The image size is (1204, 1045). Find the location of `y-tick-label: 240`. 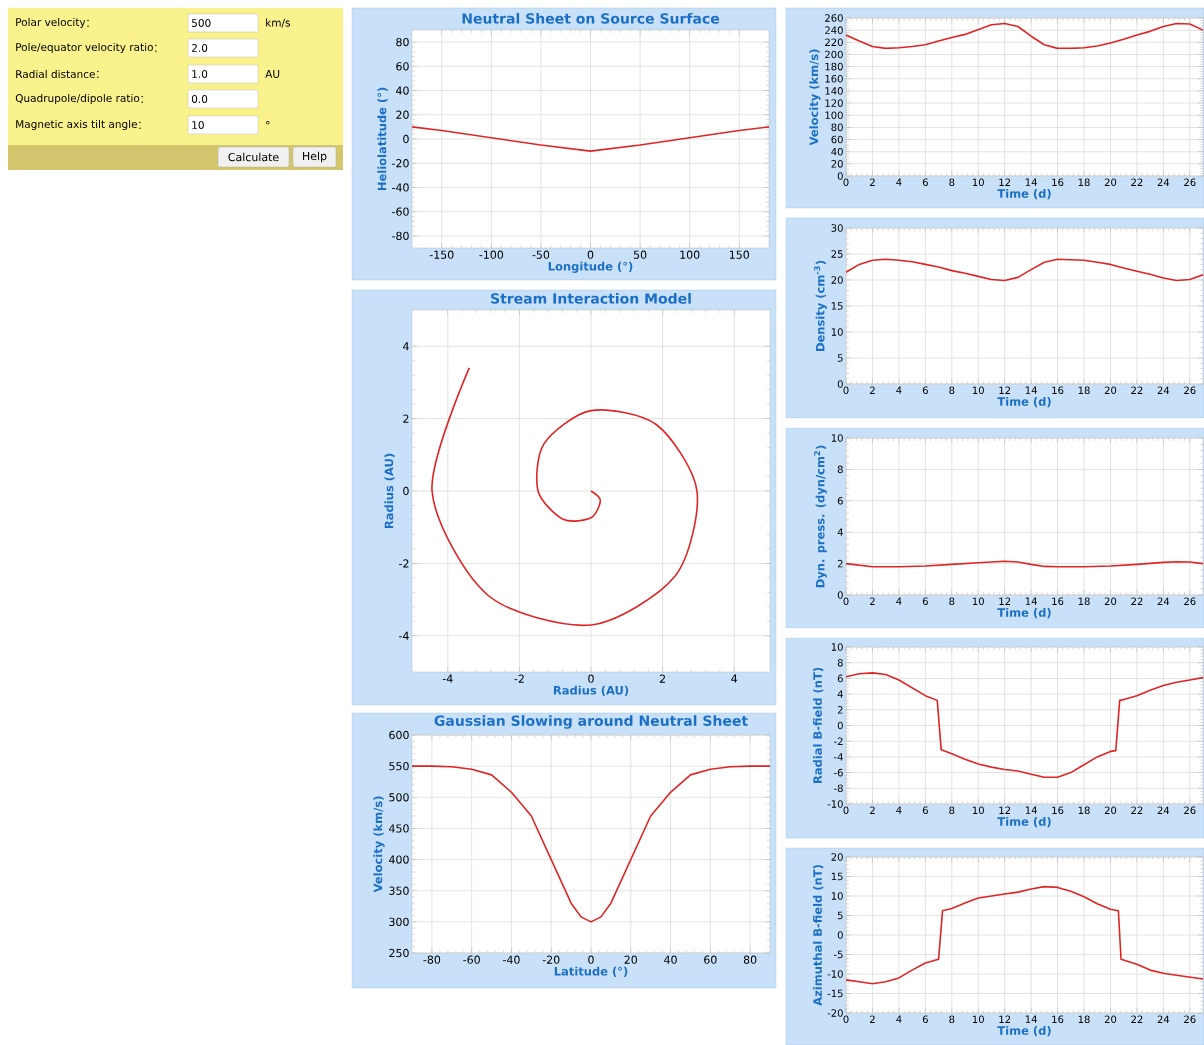

y-tick-label: 240 is located at coordinates (834, 30).